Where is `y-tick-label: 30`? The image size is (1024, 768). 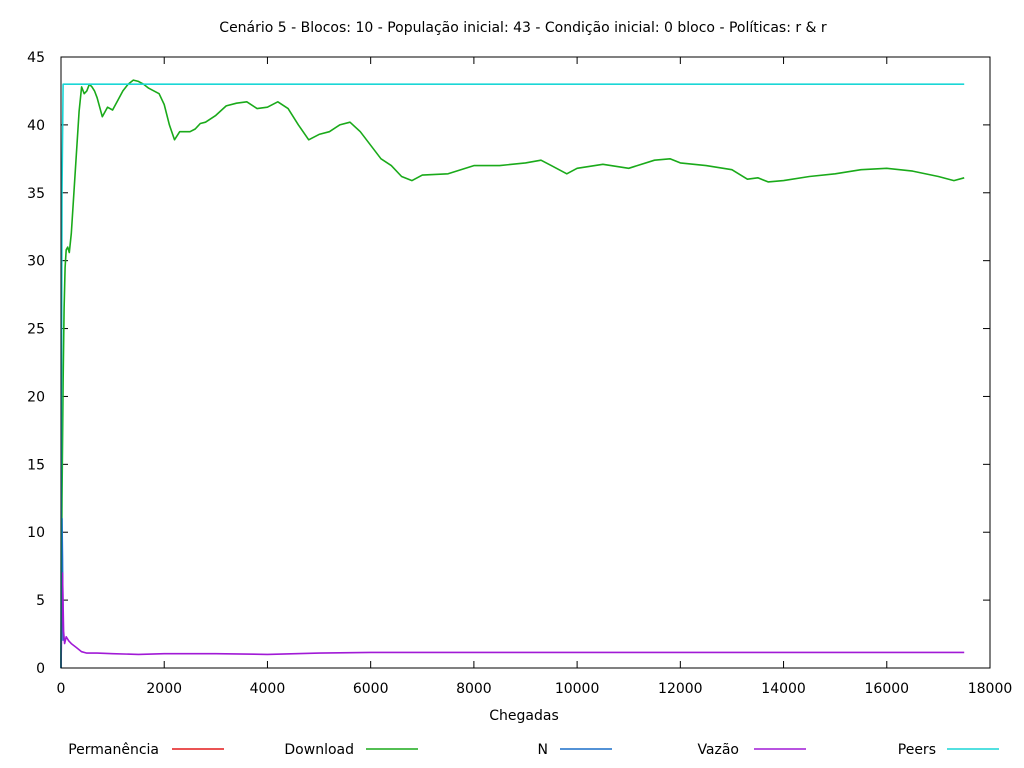
y-tick-label: 30 is located at coordinates (36, 262).